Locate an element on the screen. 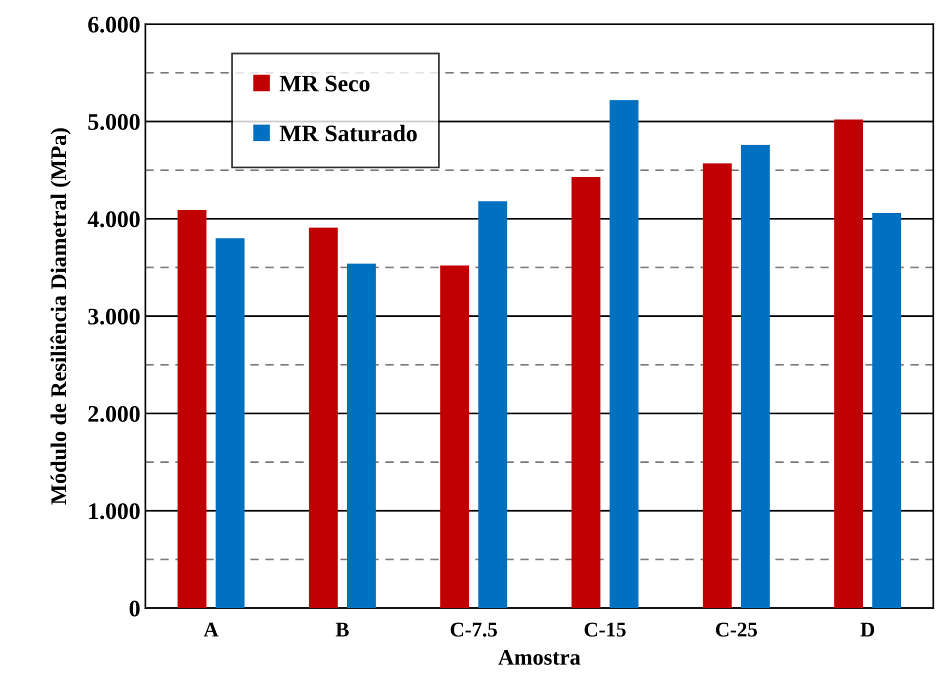 The image size is (938, 691). x-tick-label: C-25 is located at coordinates (736, 629).